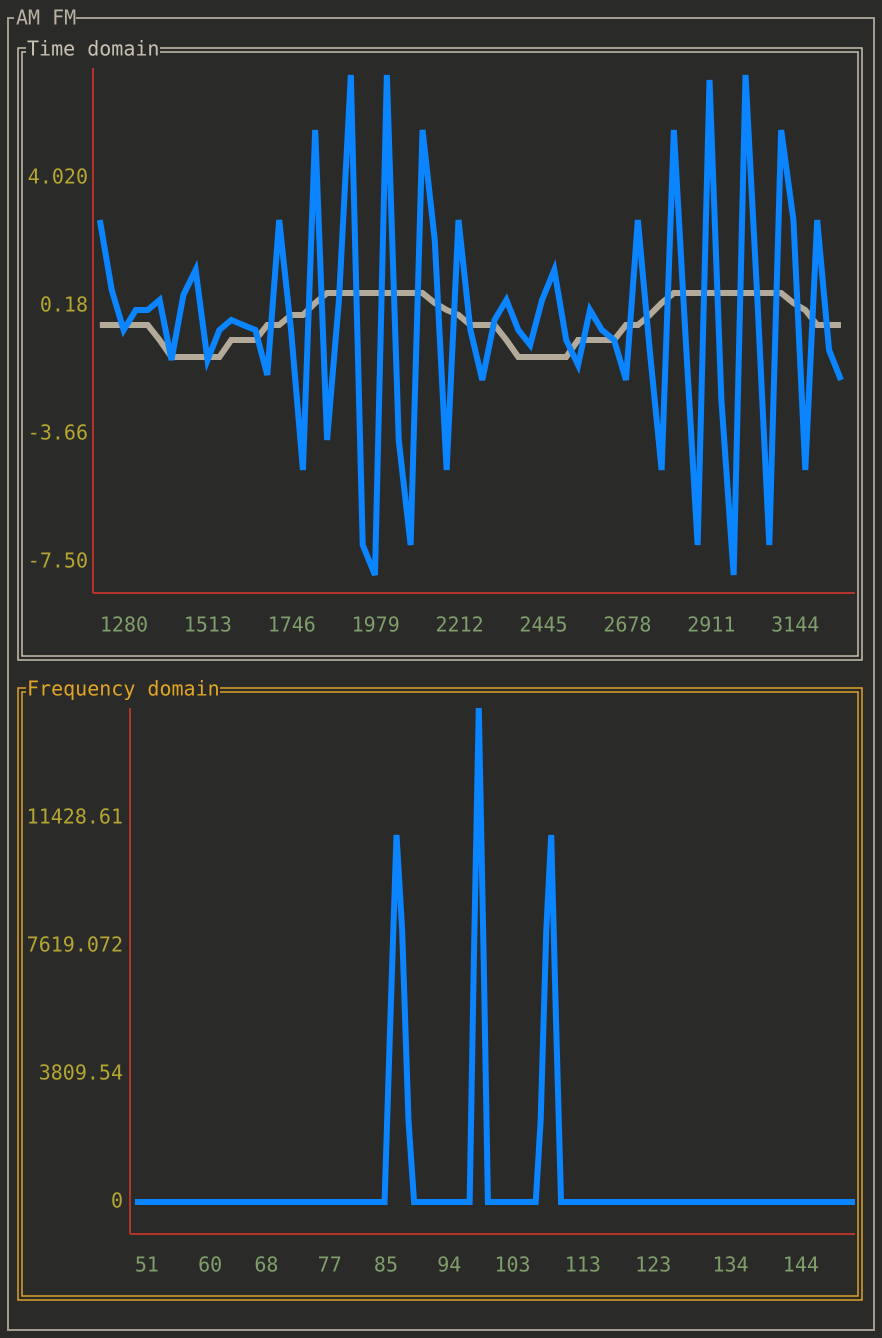 The width and height of the screenshot is (882, 1338). What do you see at coordinates (75, 944) in the screenshot?
I see `y-tick-label: 7619.072` at bounding box center [75, 944].